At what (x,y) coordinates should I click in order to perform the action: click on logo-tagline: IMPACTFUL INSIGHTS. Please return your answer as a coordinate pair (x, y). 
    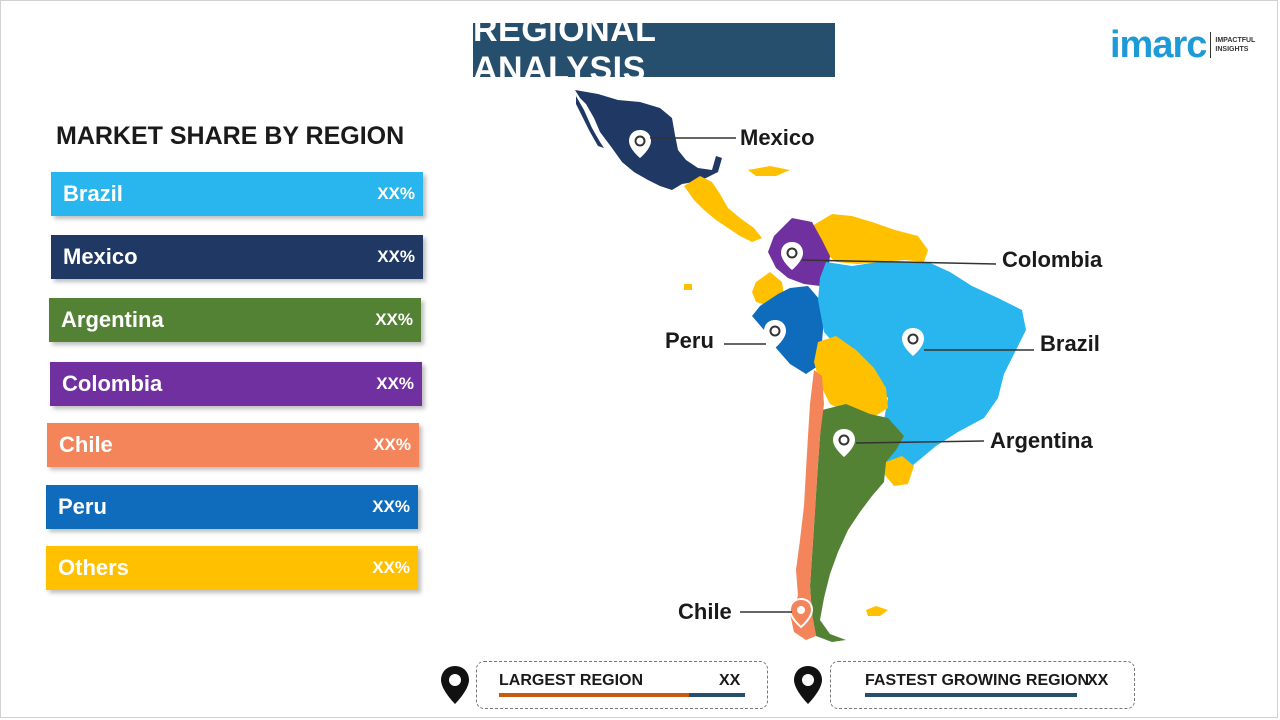
    Looking at the image, I should click on (1235, 45).